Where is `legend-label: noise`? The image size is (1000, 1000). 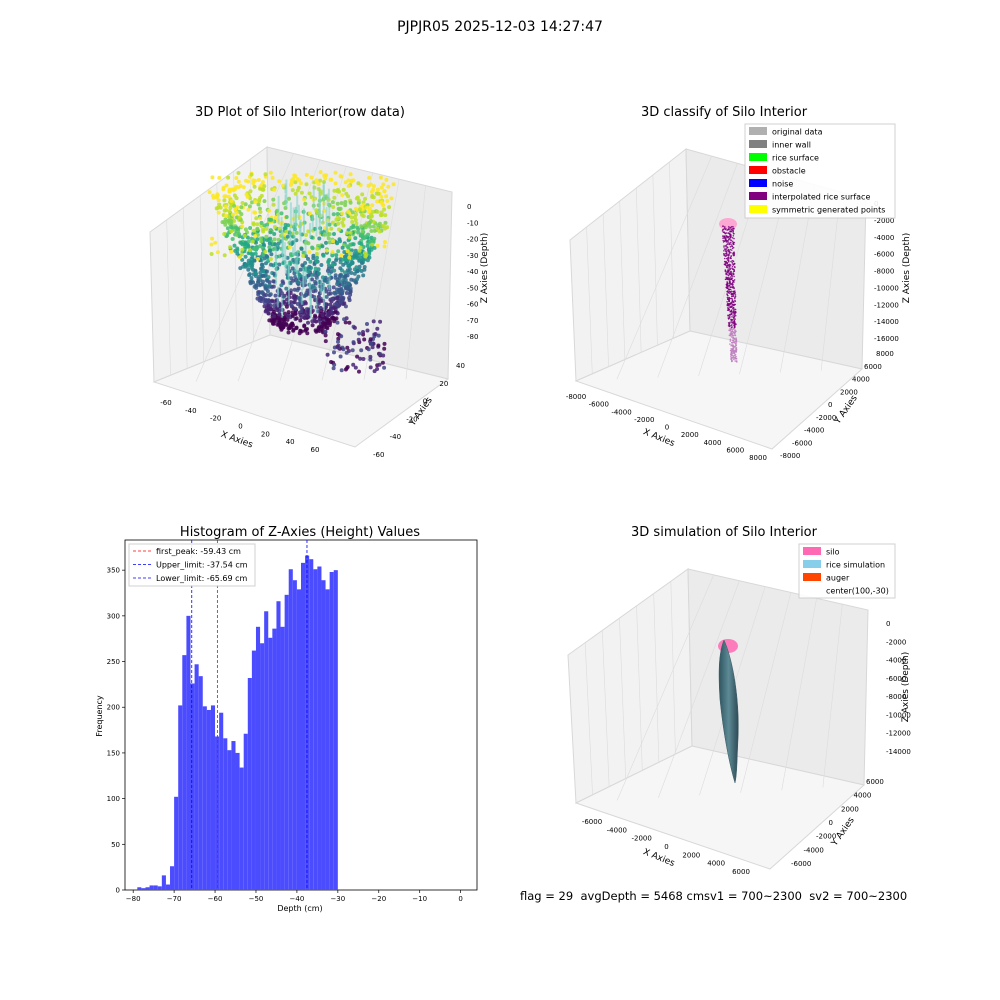
legend-label: noise is located at coordinates (782, 184).